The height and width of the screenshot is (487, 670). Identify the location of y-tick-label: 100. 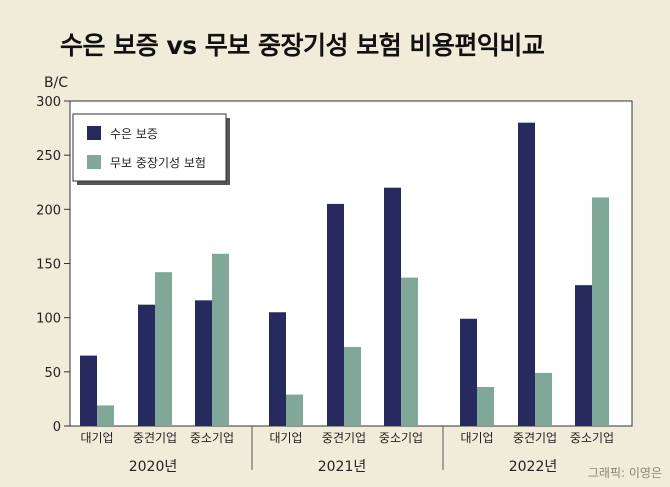
(48, 319).